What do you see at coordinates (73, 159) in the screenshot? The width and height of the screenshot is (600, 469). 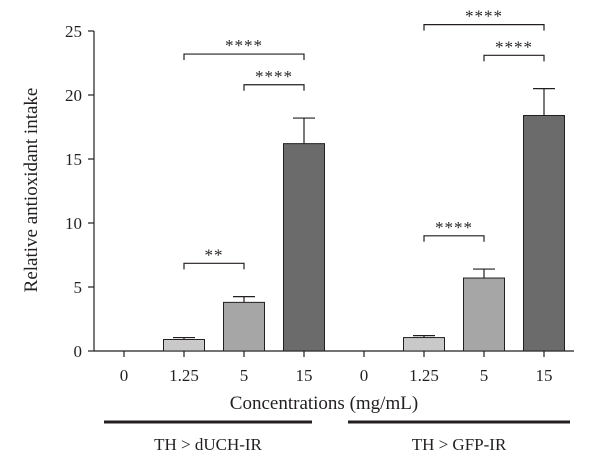 I see `y-tick-label: 15` at bounding box center [73, 159].